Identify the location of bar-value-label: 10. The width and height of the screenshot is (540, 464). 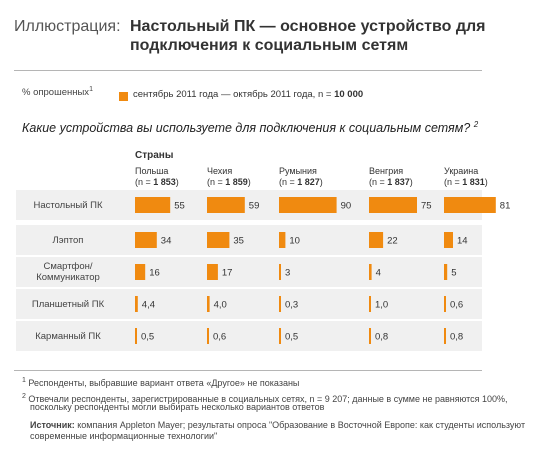
(294, 241).